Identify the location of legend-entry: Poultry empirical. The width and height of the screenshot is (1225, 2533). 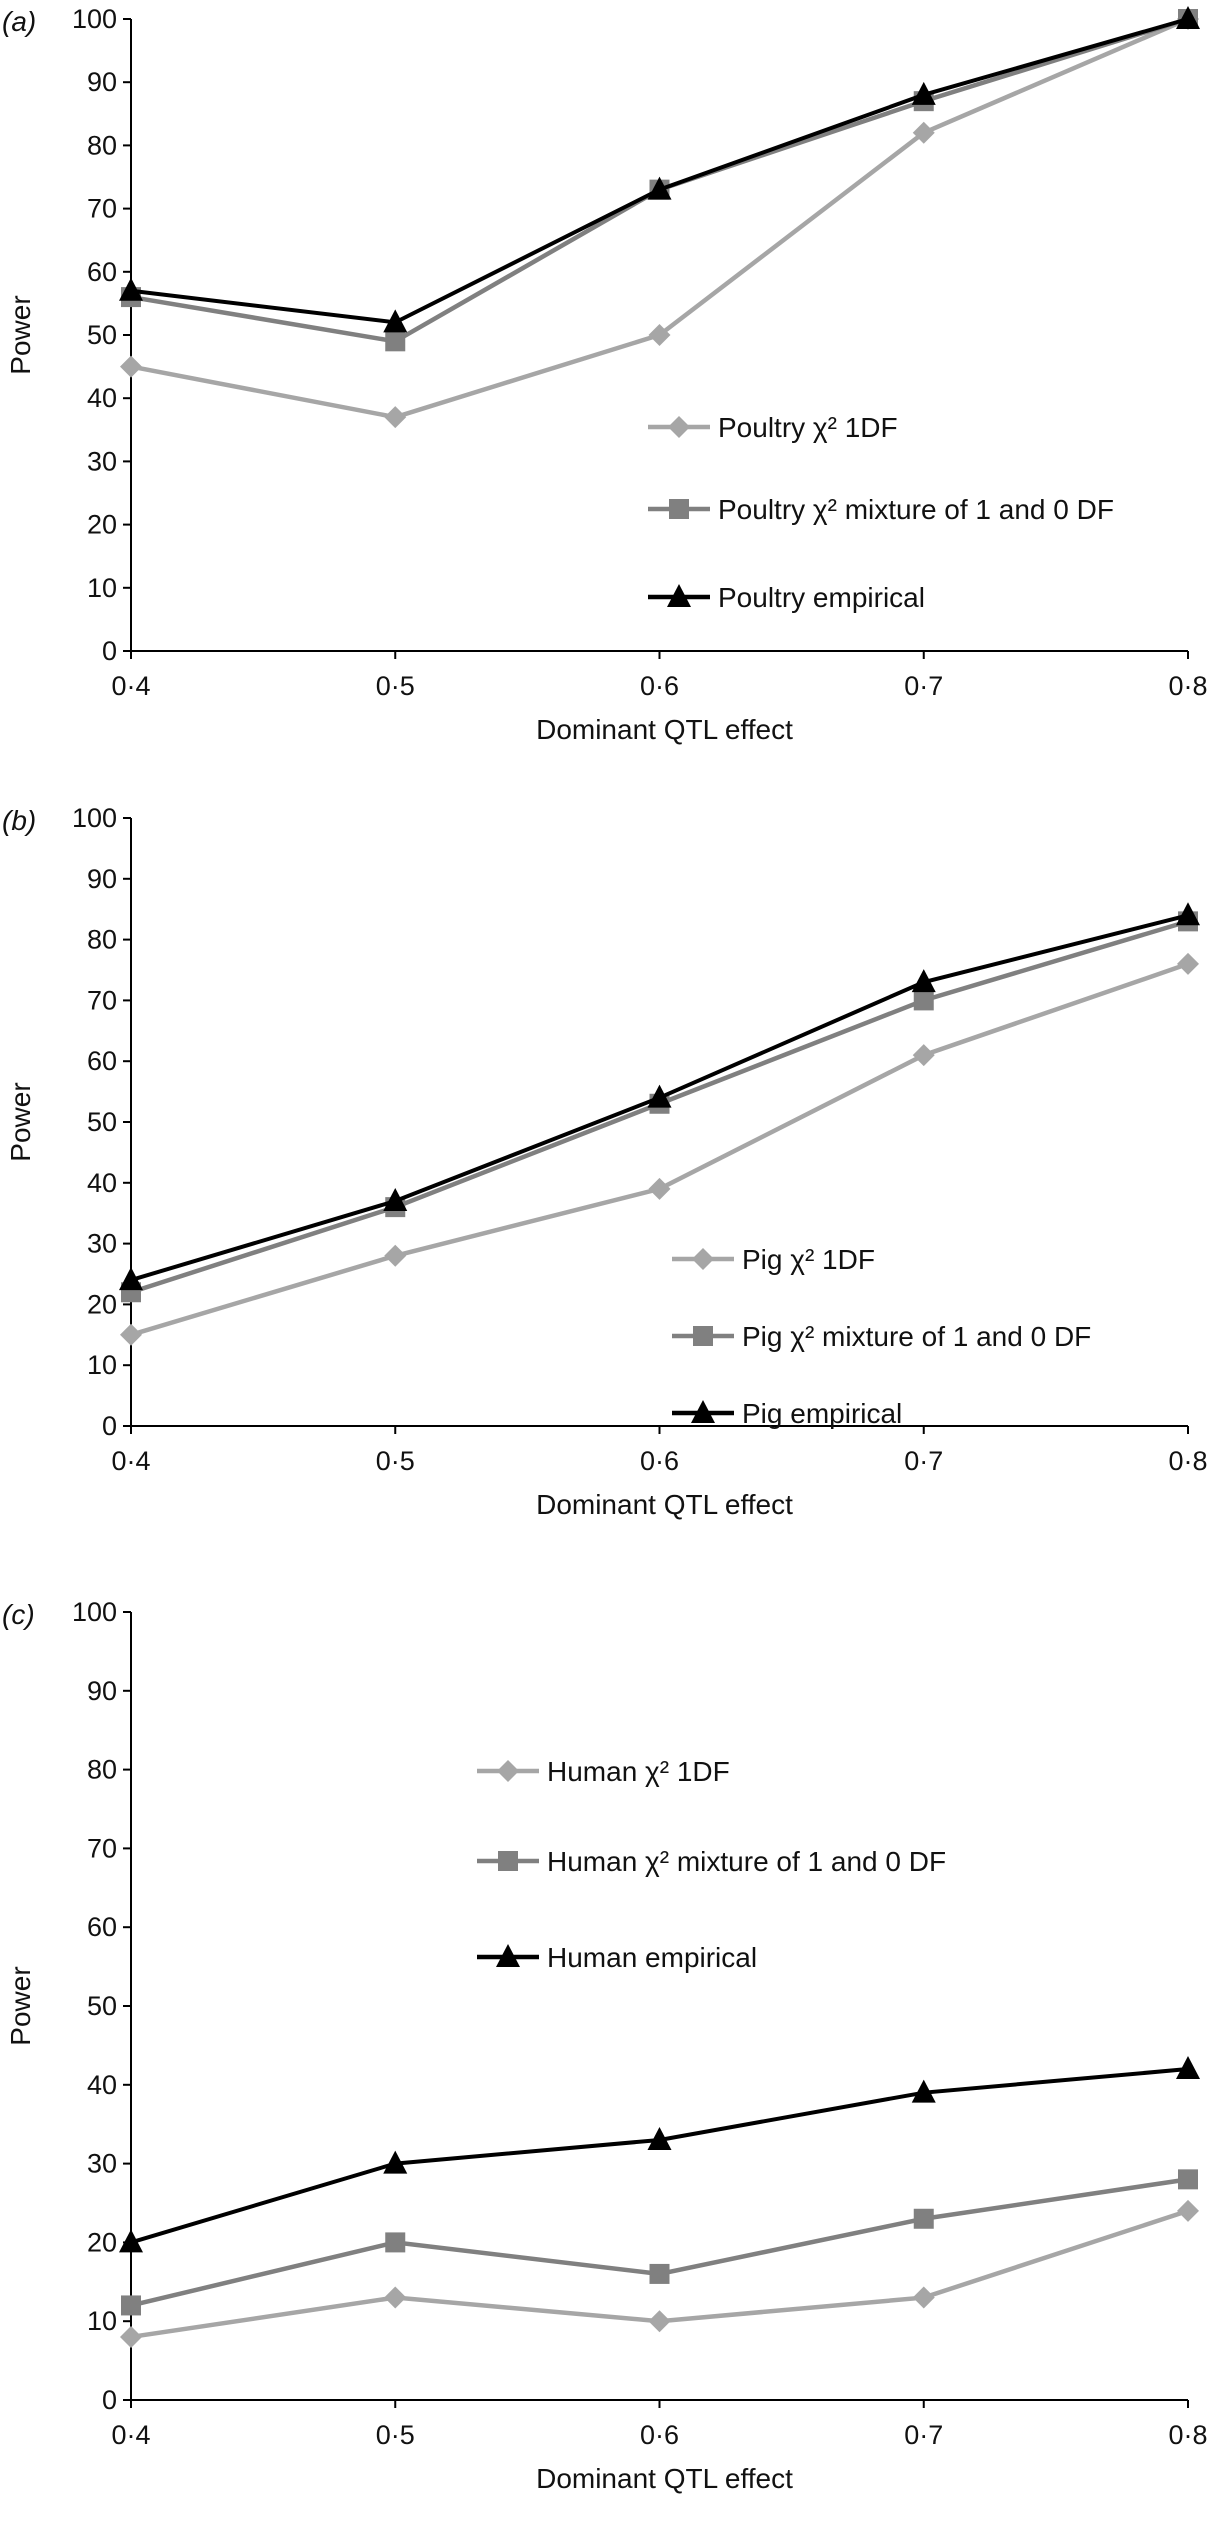
(786, 597).